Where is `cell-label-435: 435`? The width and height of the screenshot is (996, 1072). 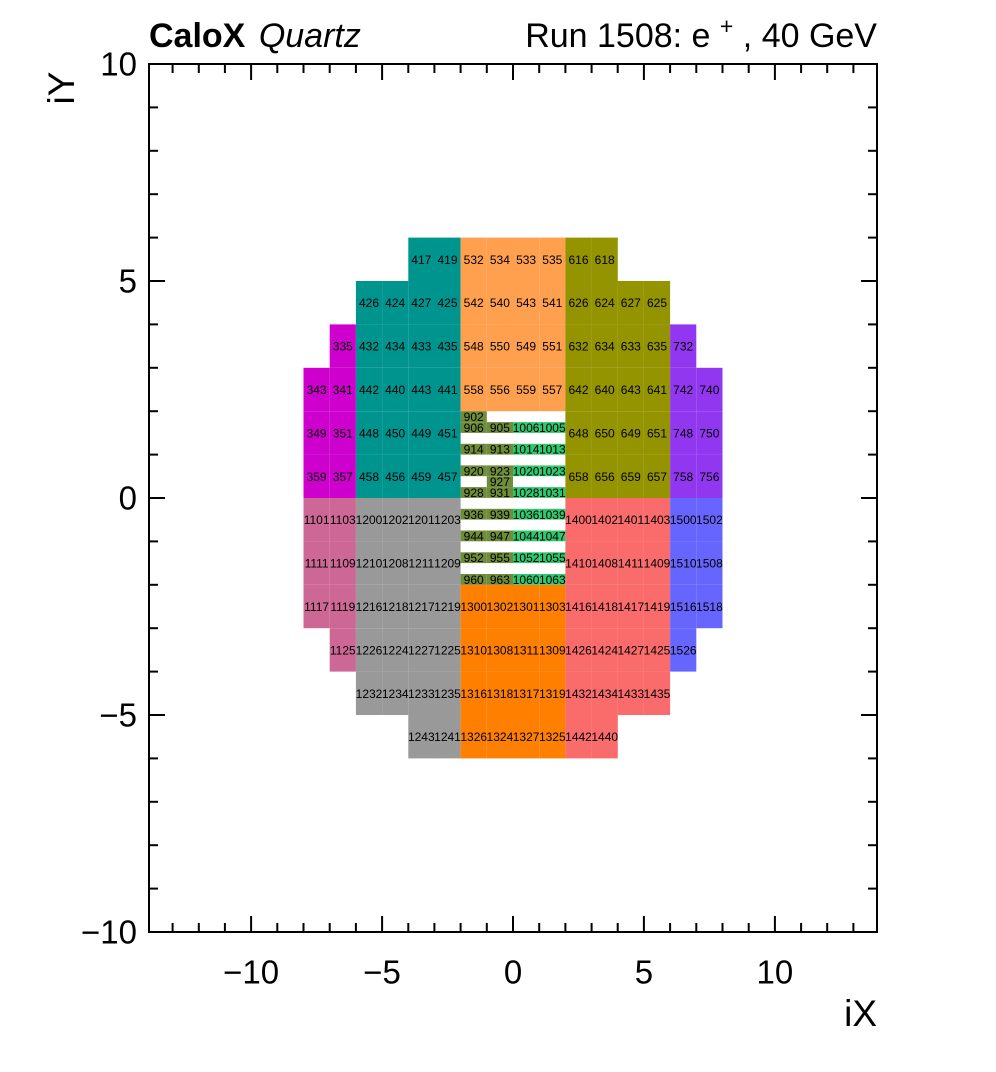
cell-label-435: 435 is located at coordinates (447, 347).